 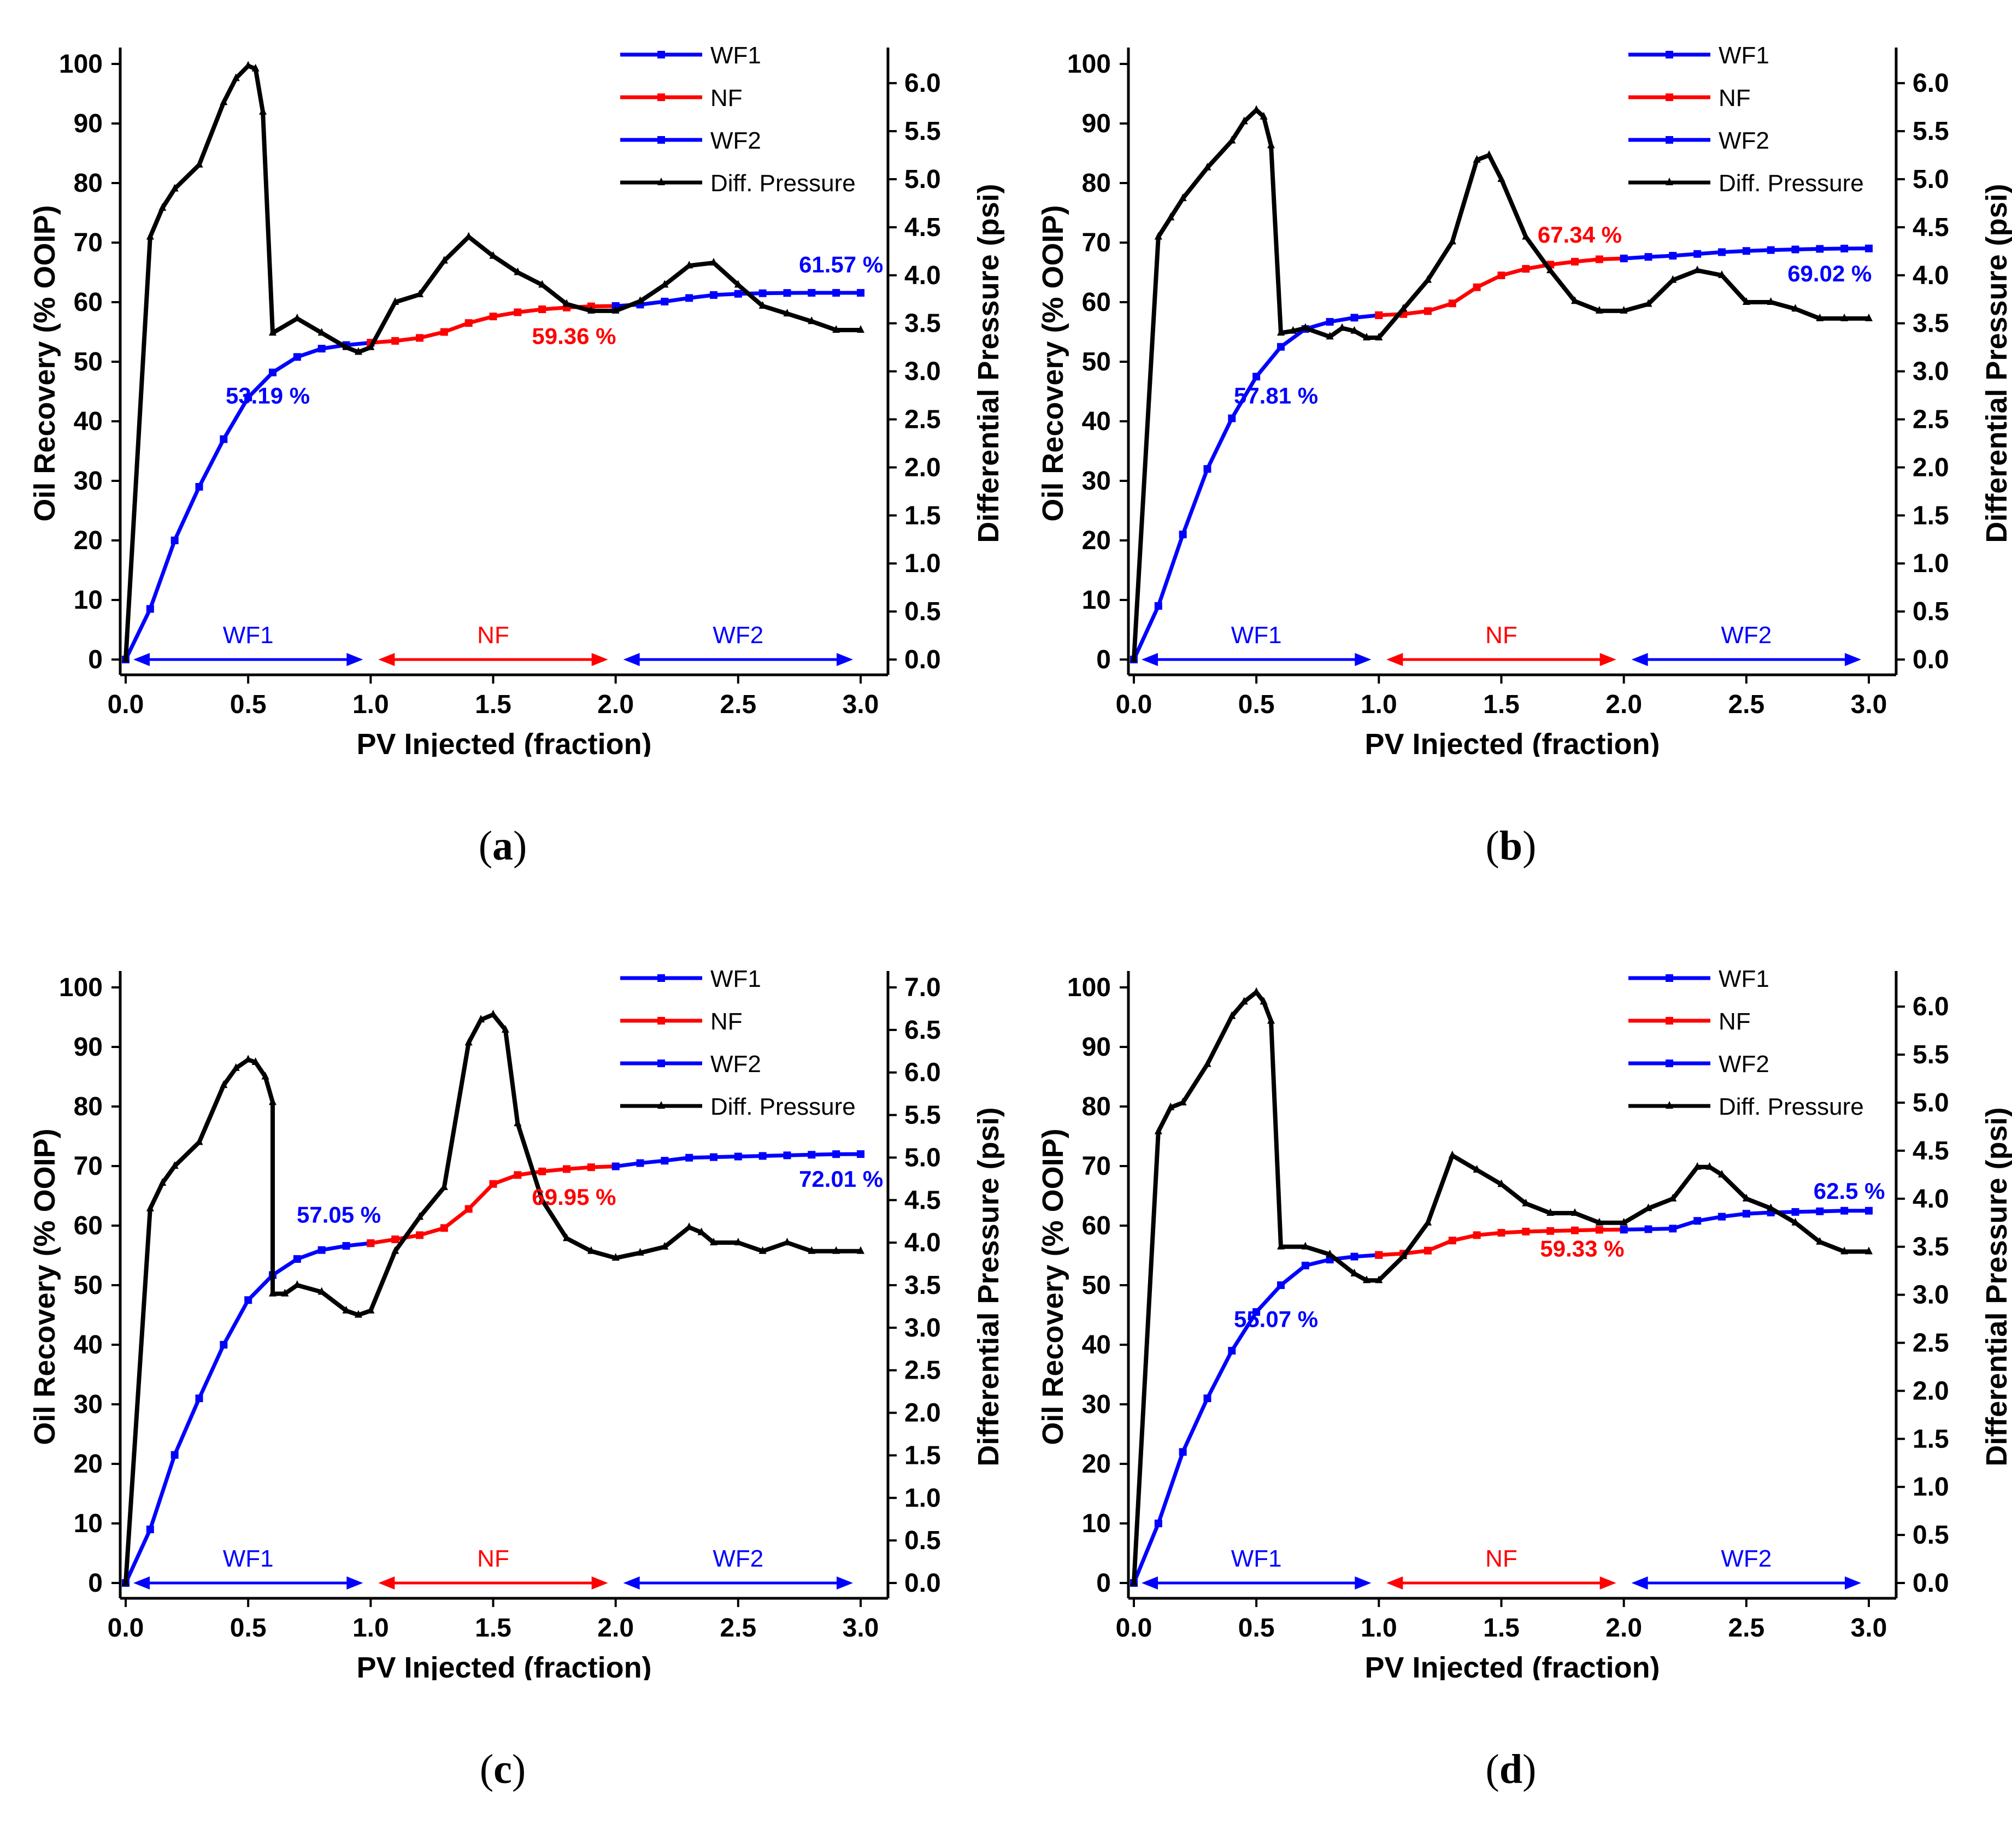 What do you see at coordinates (922, 1242) in the screenshot?
I see `y2-tick-label: 4.0` at bounding box center [922, 1242].